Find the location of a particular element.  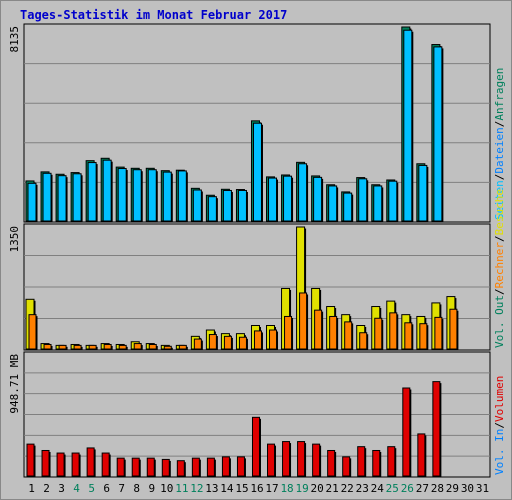

legend-entry: Dateien is located at coordinates (499, 150).